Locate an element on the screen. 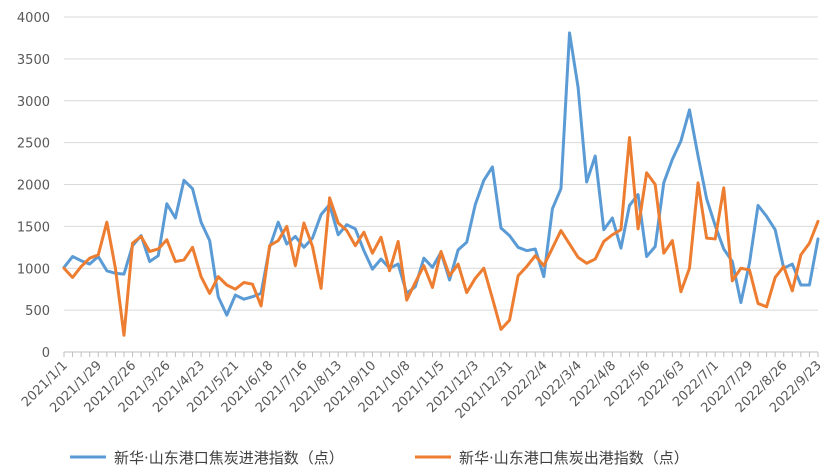  legend: 新华·山东港口焦炭进港指数（点） 新华·山东港口焦炭出港指数（点） is located at coordinates (379, 458).